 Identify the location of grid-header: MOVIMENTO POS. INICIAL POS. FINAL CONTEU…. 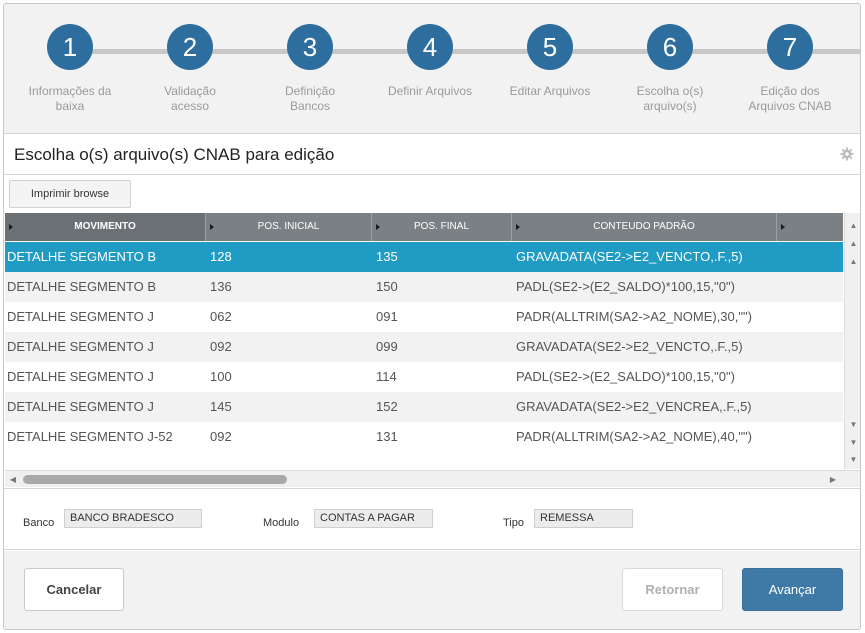
(424, 227).